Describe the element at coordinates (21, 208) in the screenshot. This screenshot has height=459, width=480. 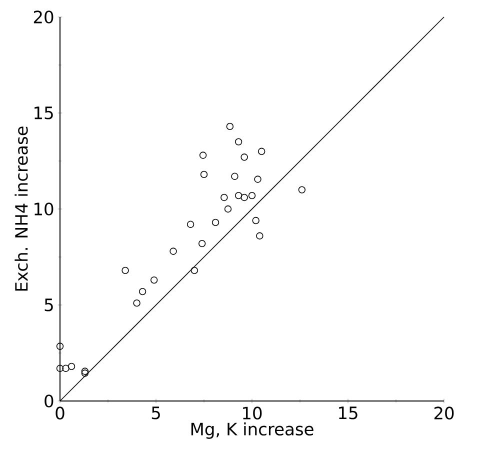
I see `y-axis-title: Exch. NH4 increase` at that location.